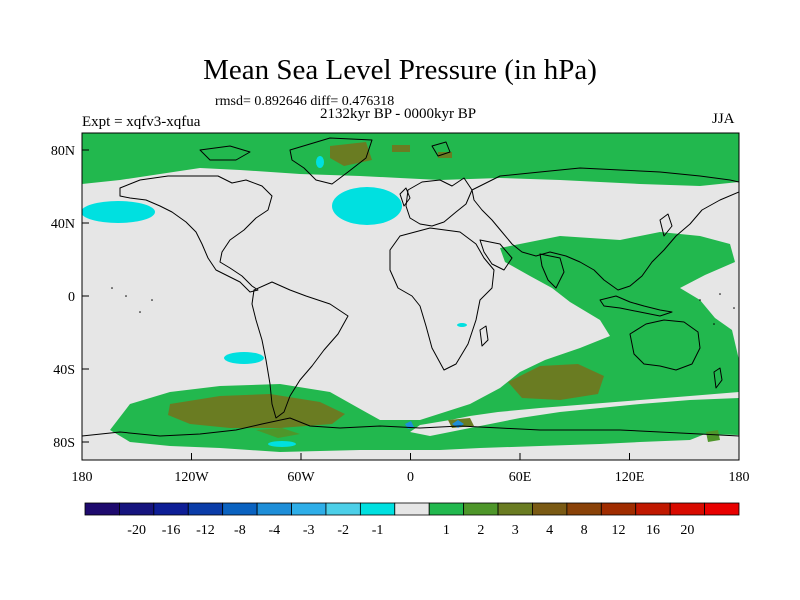 The image size is (800, 600). What do you see at coordinates (410, 456) in the screenshot?
I see `lon-tick-marks` at bounding box center [410, 456].